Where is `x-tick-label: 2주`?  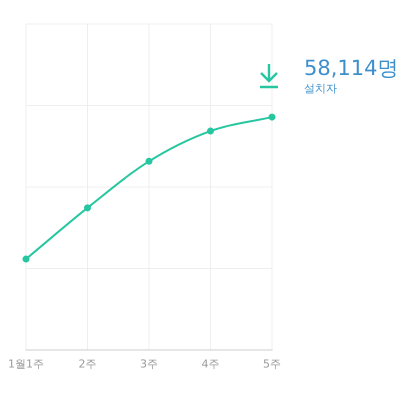 x-tick-label: 2주 is located at coordinates (87, 363).